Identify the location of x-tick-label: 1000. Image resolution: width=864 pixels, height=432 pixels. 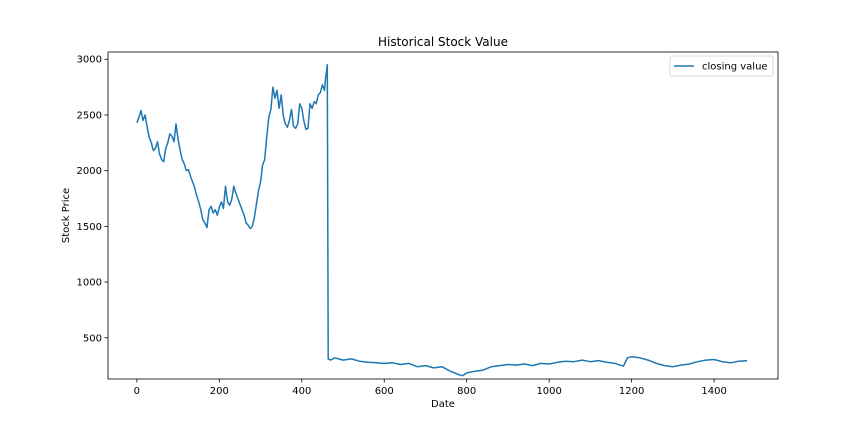
(548, 391).